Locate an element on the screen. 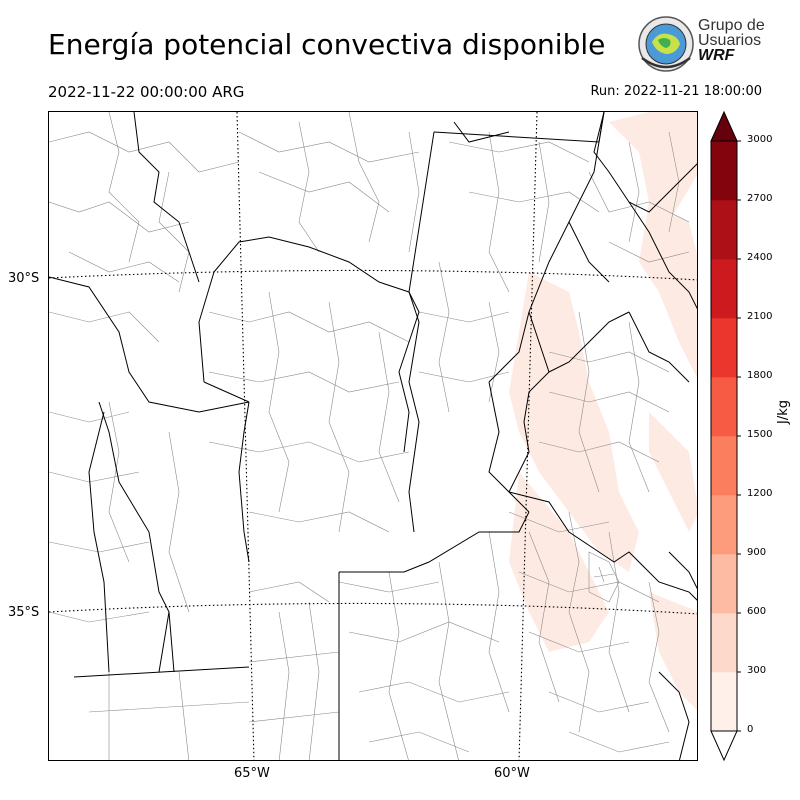  map-title: Energía potencial convectiva disponible is located at coordinates (327, 44).